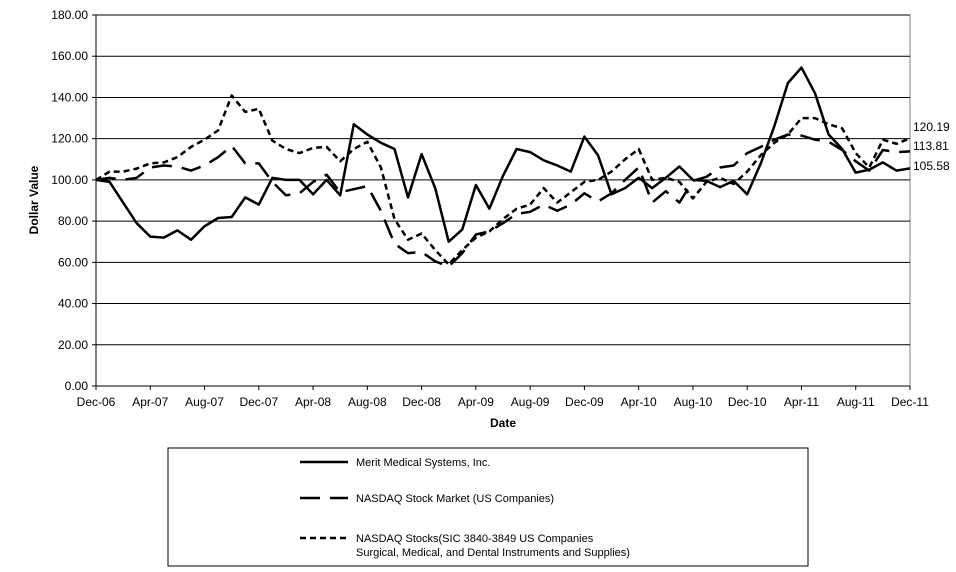  Describe the element at coordinates (856, 402) in the screenshot. I see `x-tick-label: Aug-11` at that location.